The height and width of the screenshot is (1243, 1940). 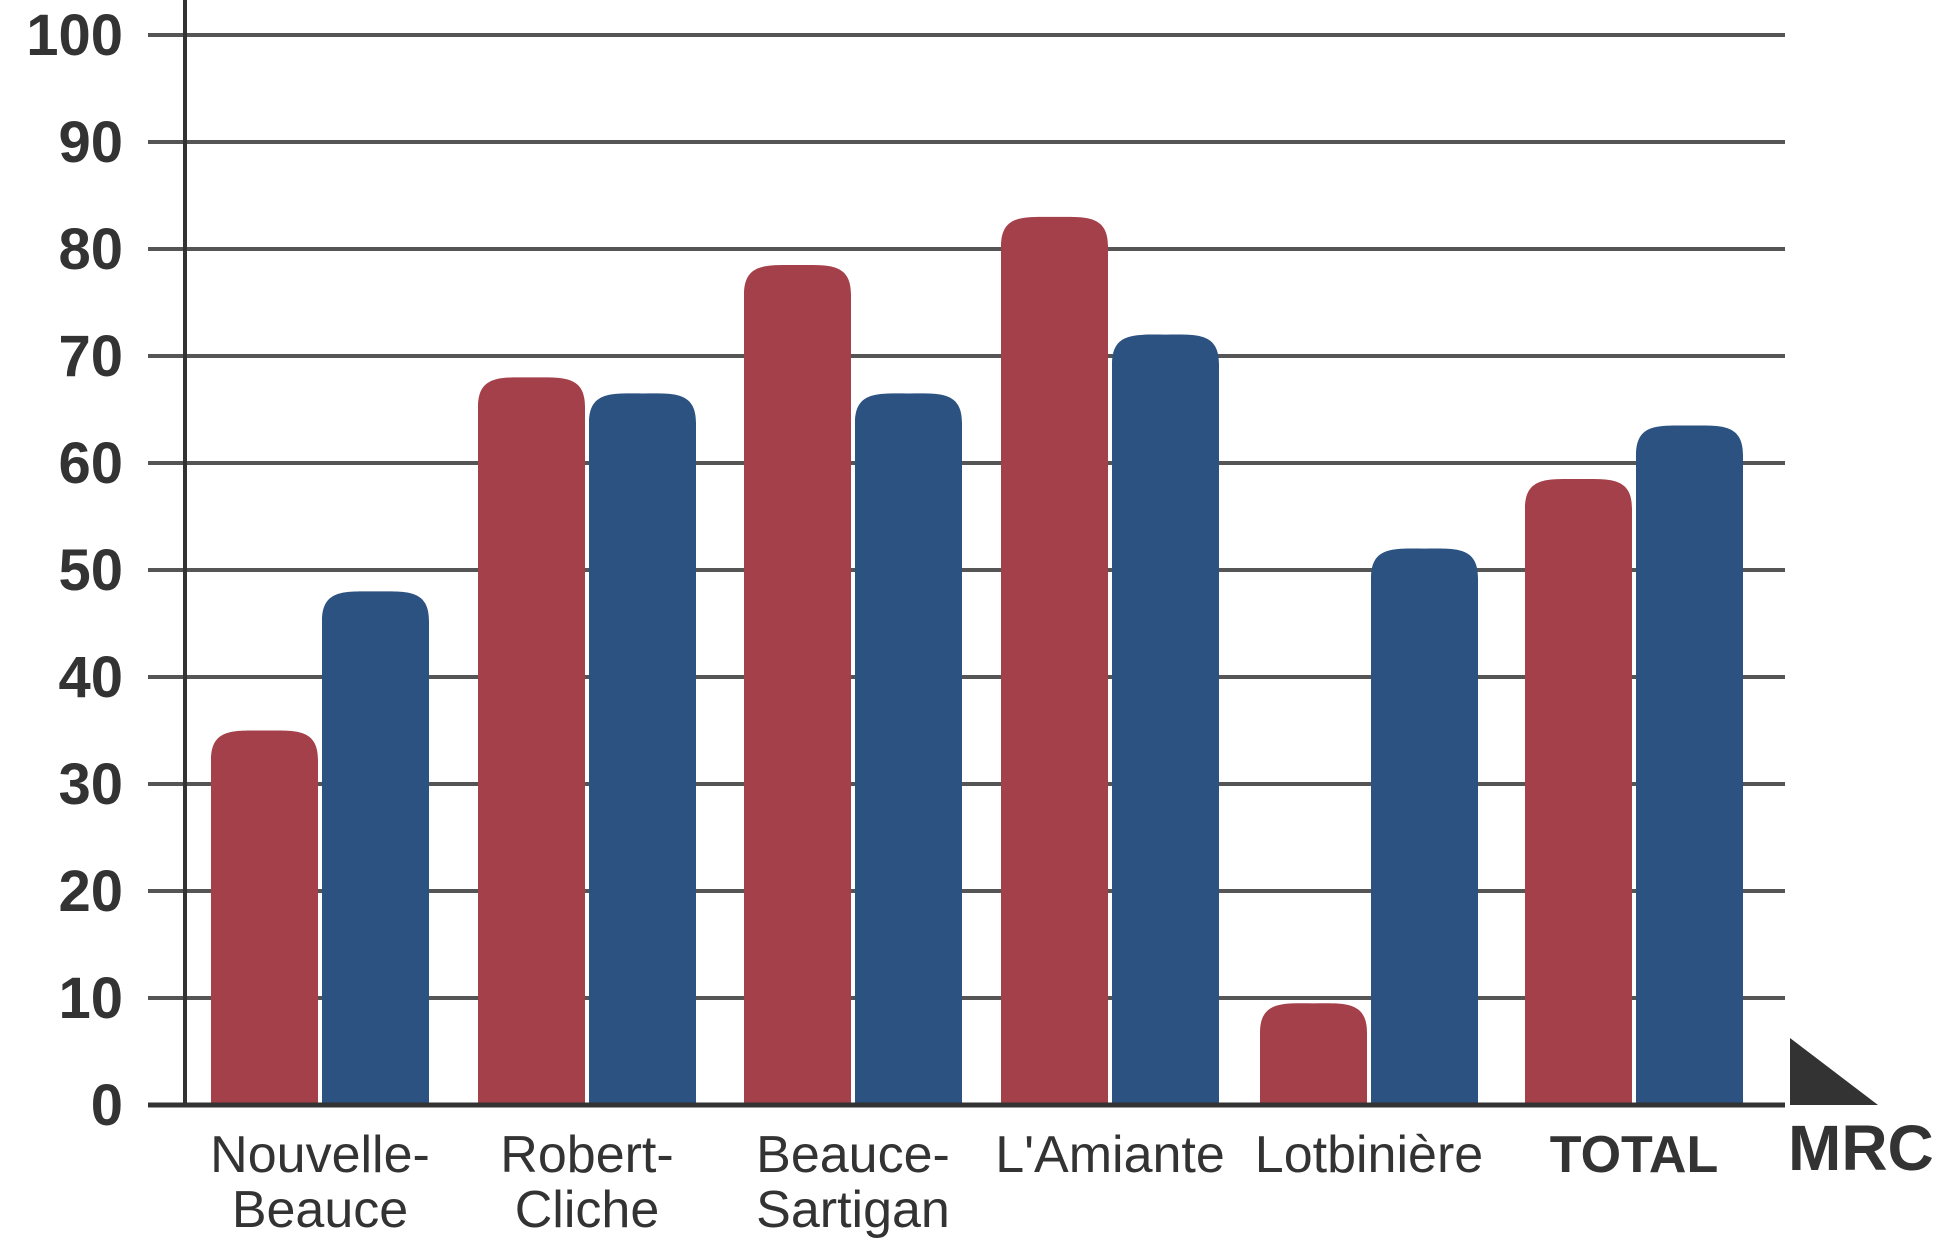 I want to click on y-tick-label: 10, so click(x=90, y=998).